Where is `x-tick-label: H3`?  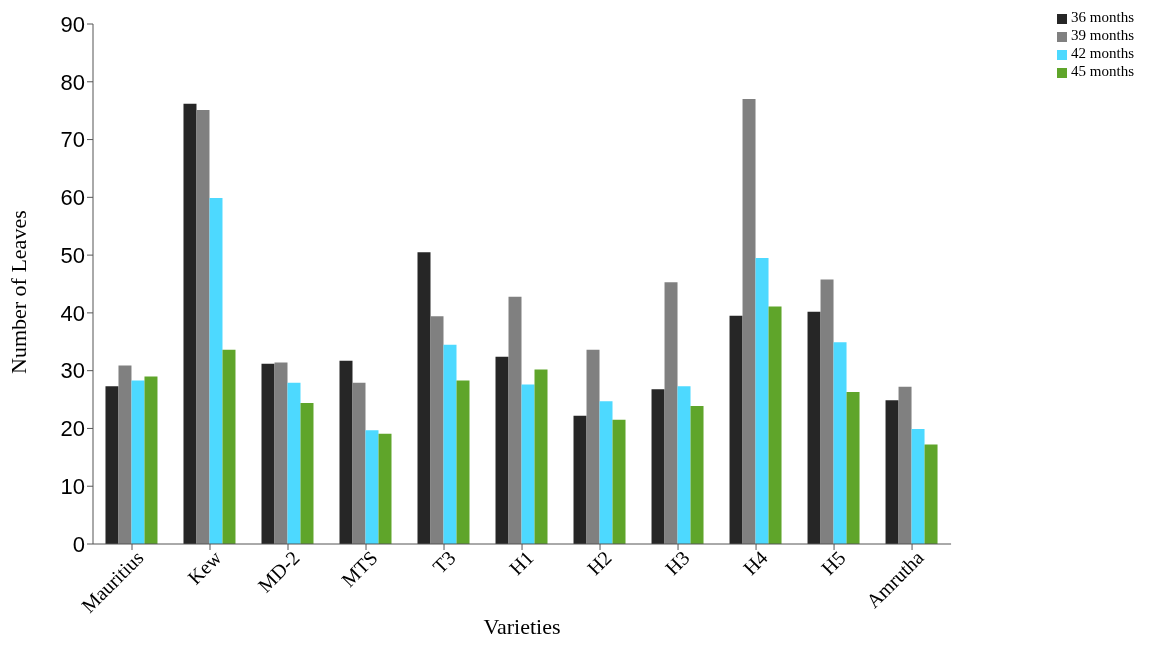 x-tick-label: H3 is located at coordinates (677, 563).